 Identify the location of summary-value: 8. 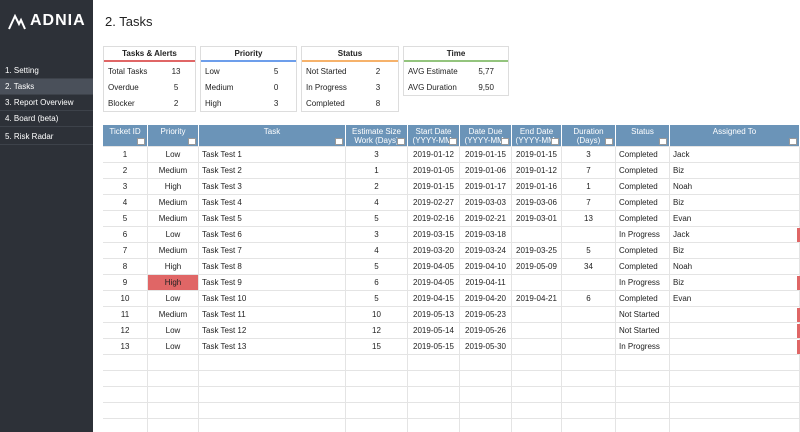
(378, 103).